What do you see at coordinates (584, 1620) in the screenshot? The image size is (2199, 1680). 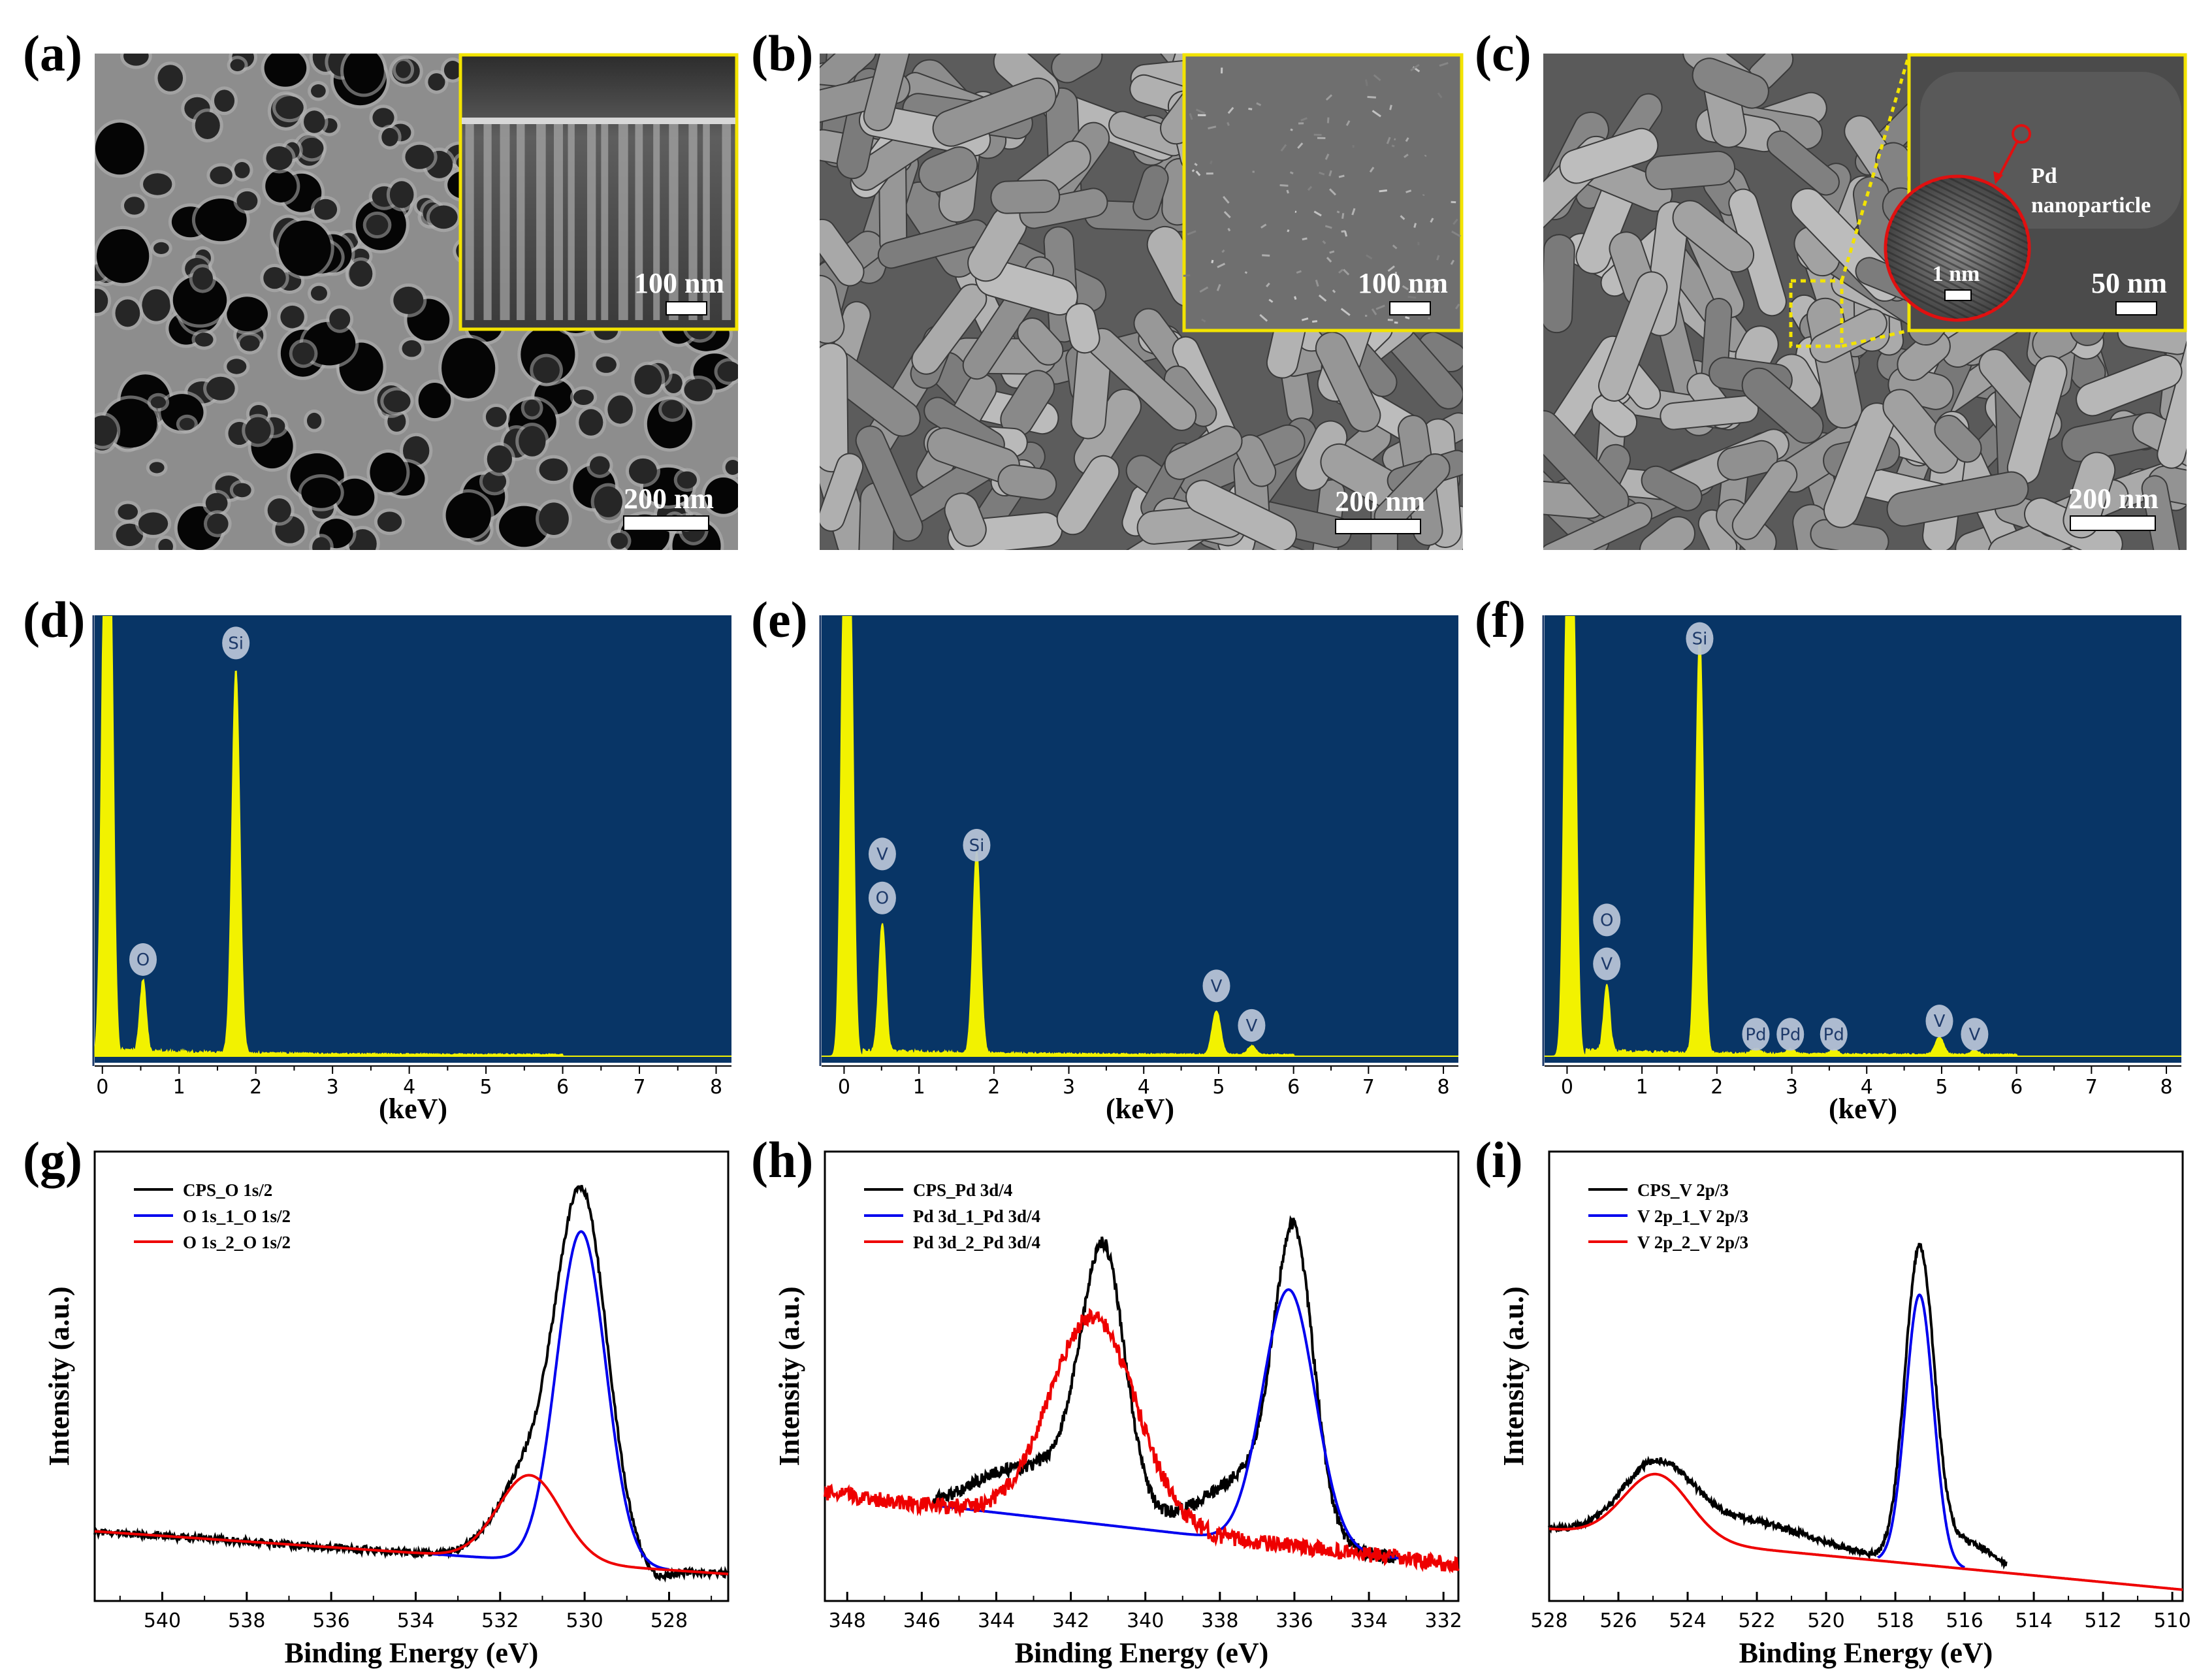 I see `x-tick-label: 530` at bounding box center [584, 1620].